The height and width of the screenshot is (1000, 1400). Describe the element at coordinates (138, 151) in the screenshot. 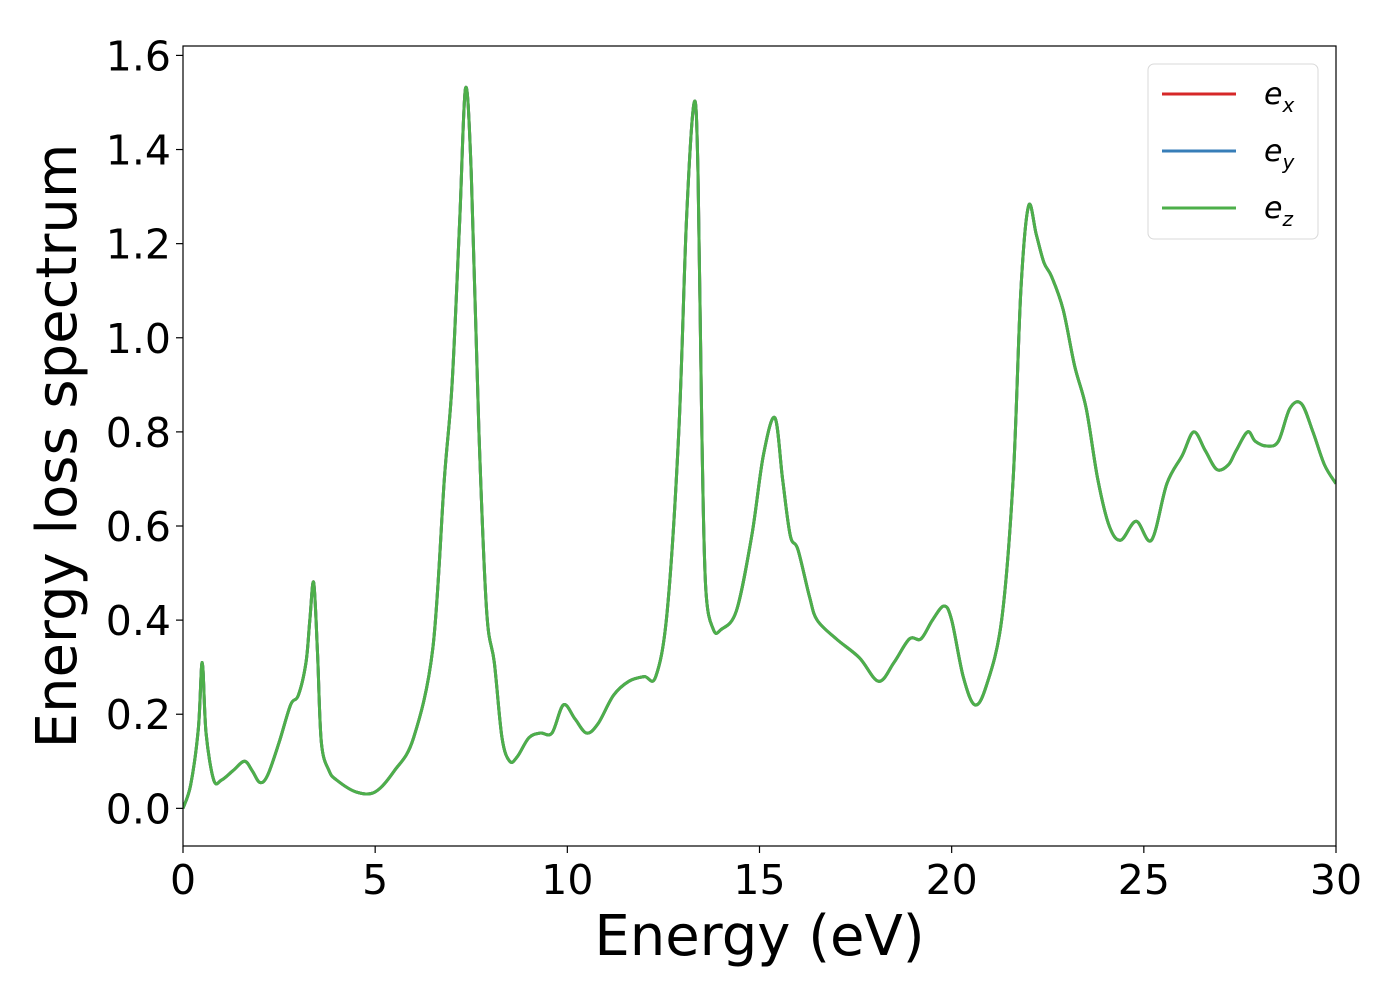

I see `y-tick-label: 1.4` at that location.